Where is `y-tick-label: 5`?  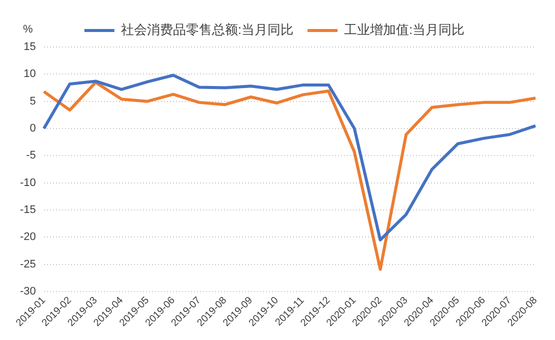
y-tick-label: 5 is located at coordinates (33, 101).